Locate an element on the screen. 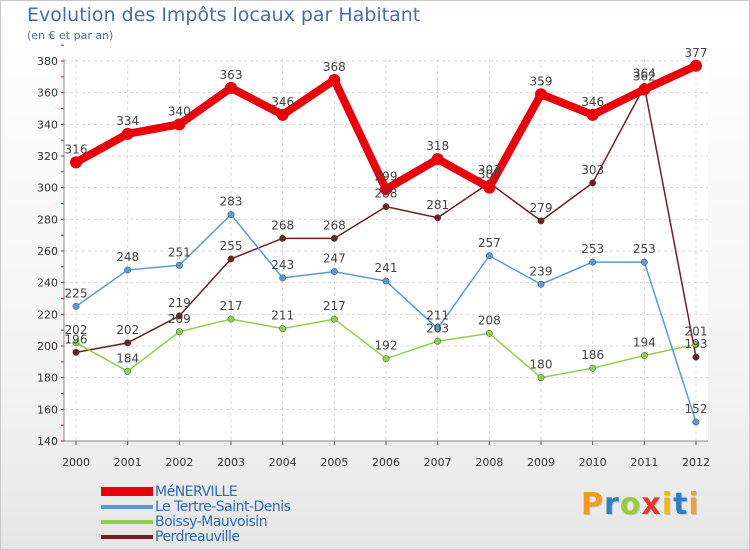 The width and height of the screenshot is (750, 550). y-tick-label: 240 is located at coordinates (47, 283).